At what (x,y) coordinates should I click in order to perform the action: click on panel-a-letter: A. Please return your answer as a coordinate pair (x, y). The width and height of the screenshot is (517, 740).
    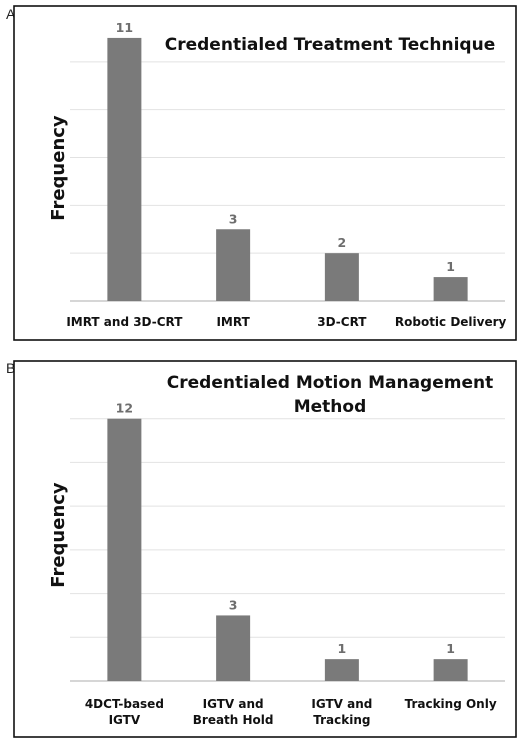
    Looking at the image, I should click on (11, 14).